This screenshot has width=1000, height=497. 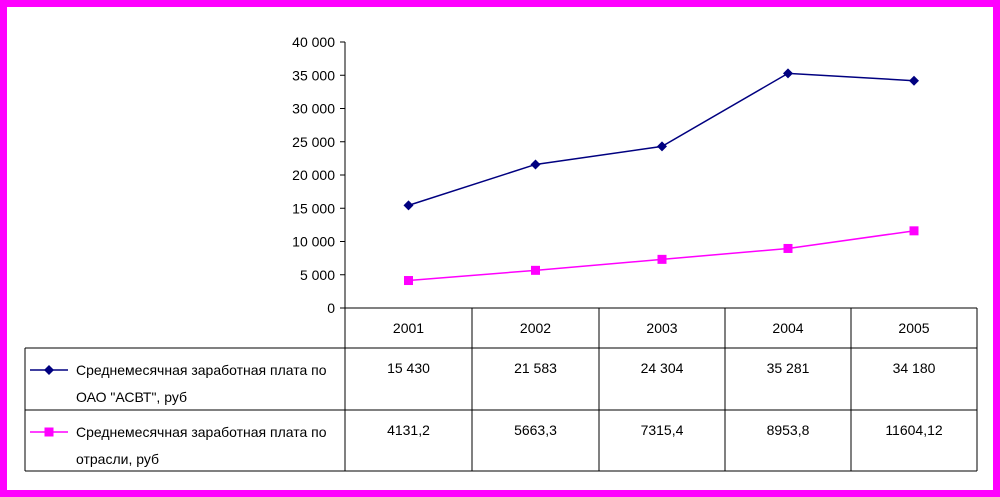 What do you see at coordinates (913, 328) in the screenshot?
I see `x-category-label: 2005` at bounding box center [913, 328].